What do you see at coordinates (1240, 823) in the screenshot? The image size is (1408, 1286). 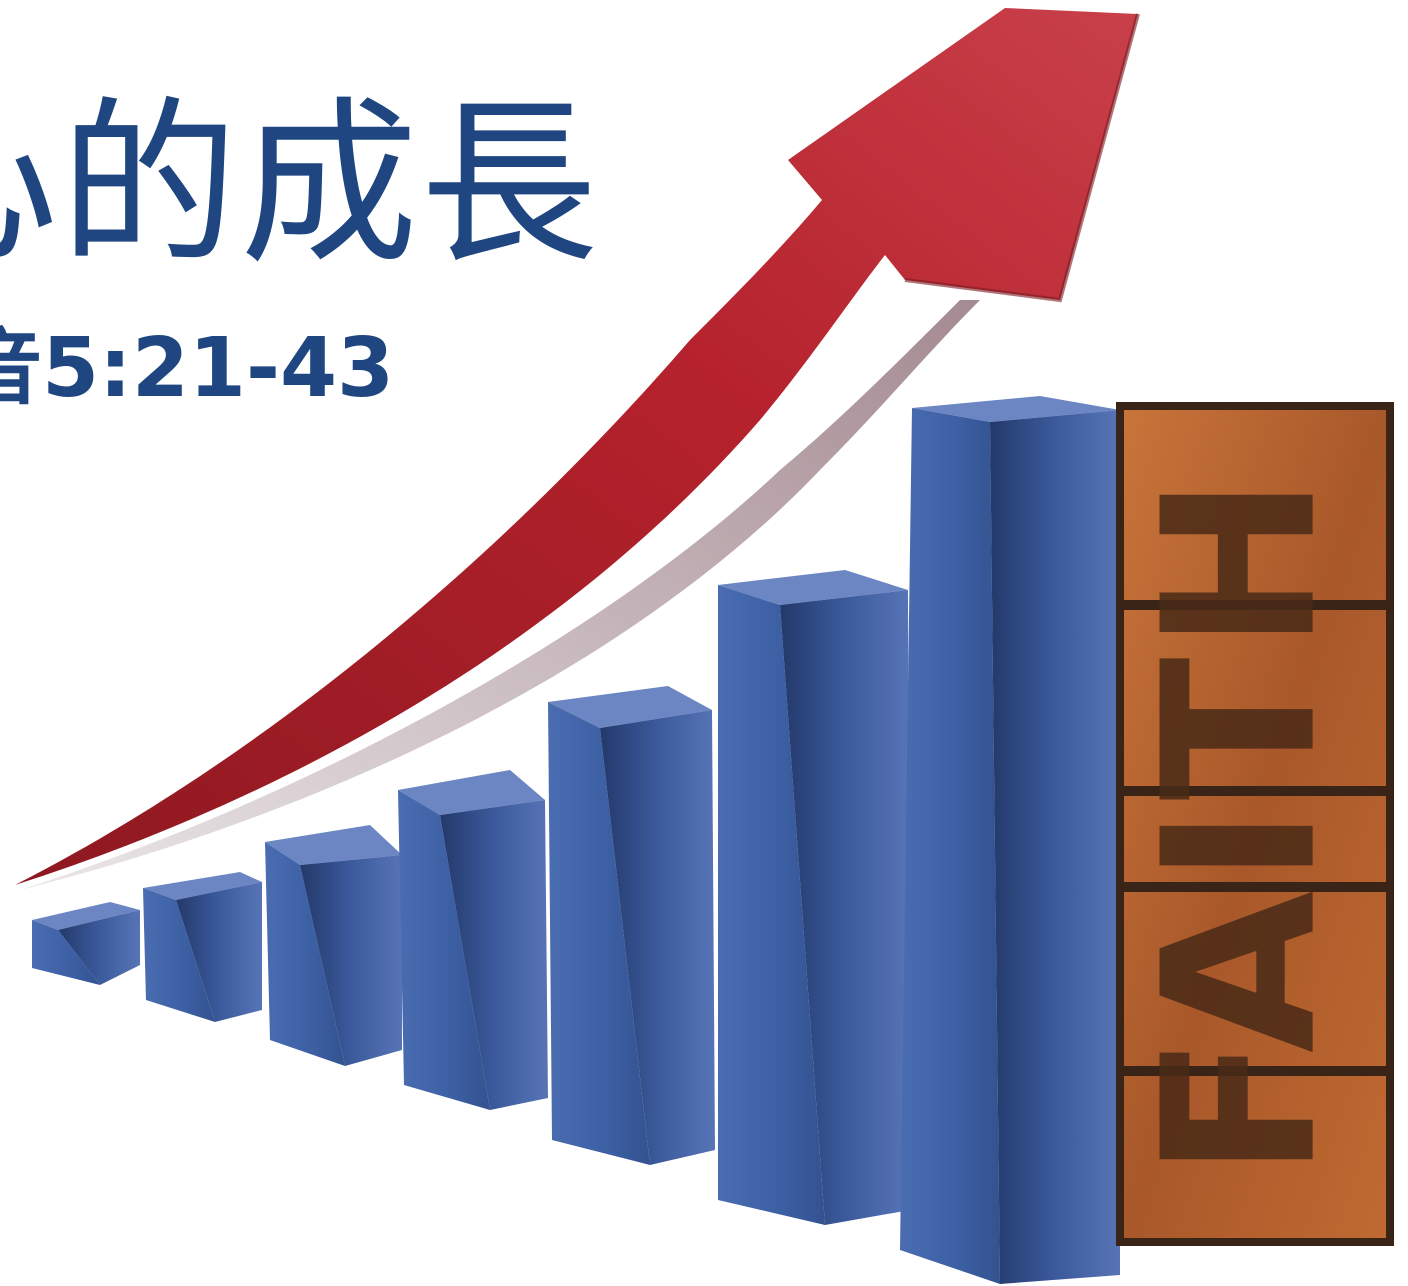 I see `faith-word: FAITH` at bounding box center [1240, 823].